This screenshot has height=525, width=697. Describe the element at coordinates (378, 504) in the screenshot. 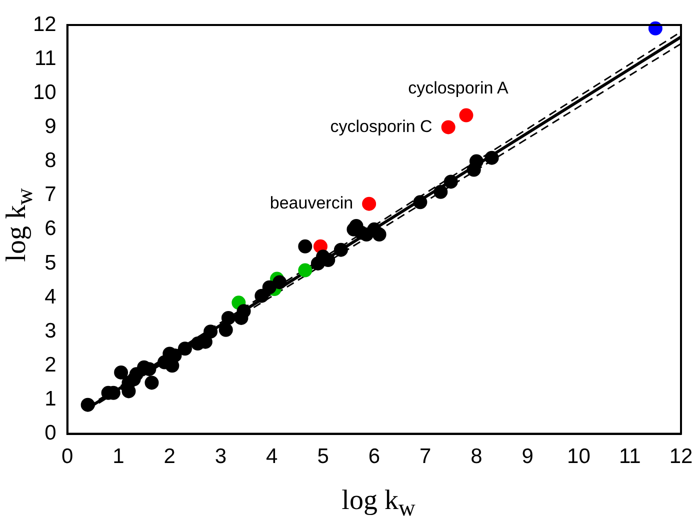

I see `x-axis-title: log k$_{w}$` at that location.